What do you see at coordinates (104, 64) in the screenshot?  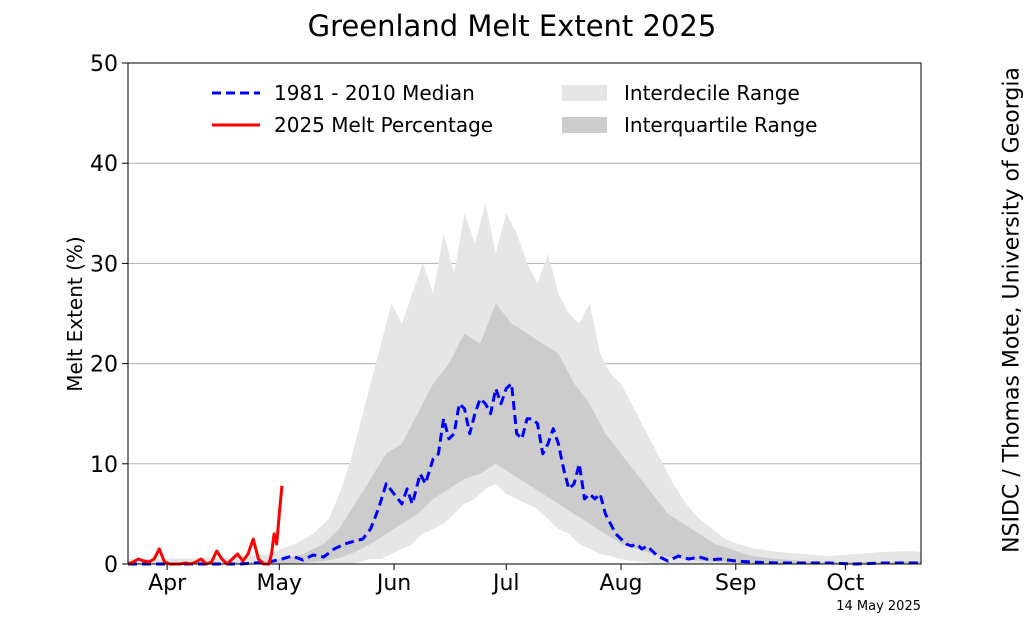 I see `y-tick-label: 50` at bounding box center [104, 64].